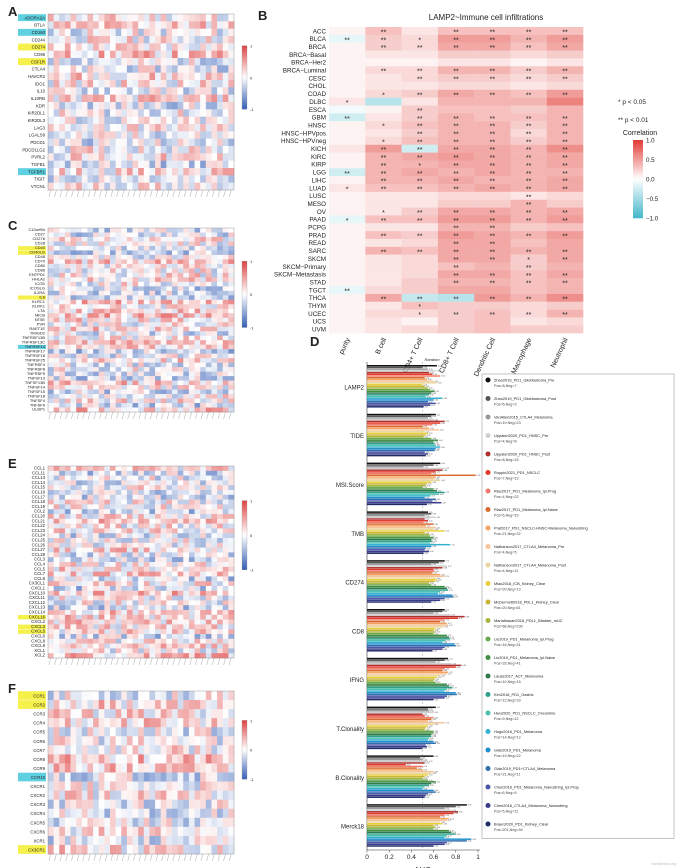 Image resolution: width=684 pixels, height=868 pixels. I want to click on significance-mark: **, so click(565, 182).